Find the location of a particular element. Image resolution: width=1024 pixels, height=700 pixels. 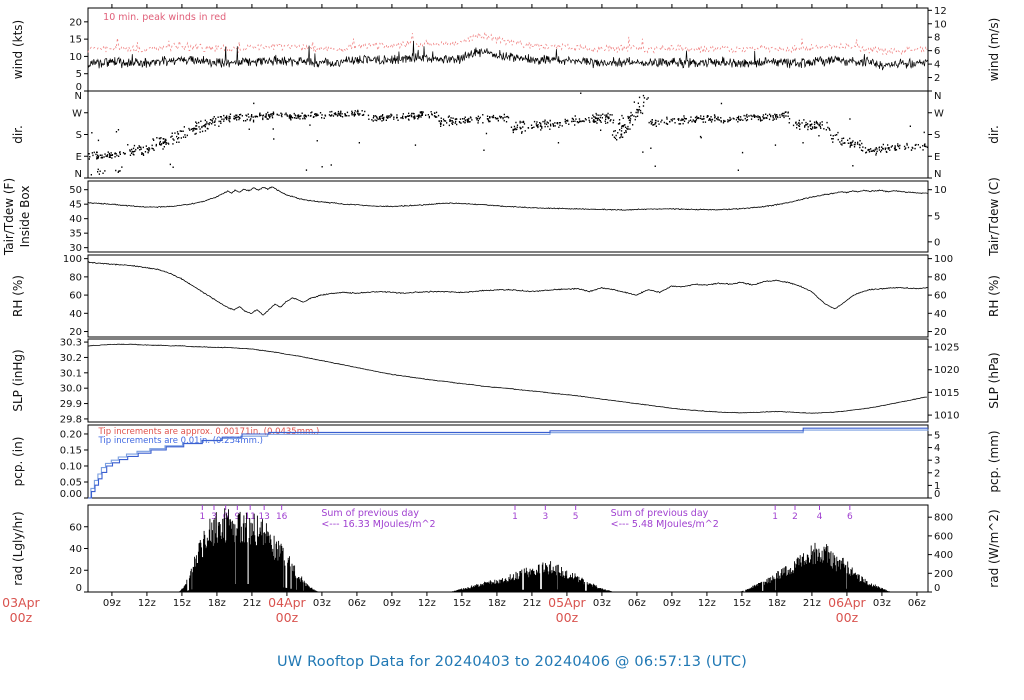

ytick-label-right: 800 is located at coordinates (943, 518).